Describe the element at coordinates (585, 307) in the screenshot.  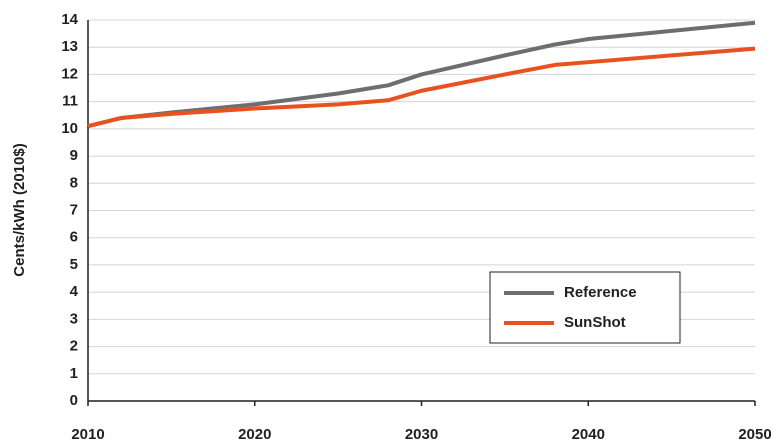
I see `legend-box` at that location.